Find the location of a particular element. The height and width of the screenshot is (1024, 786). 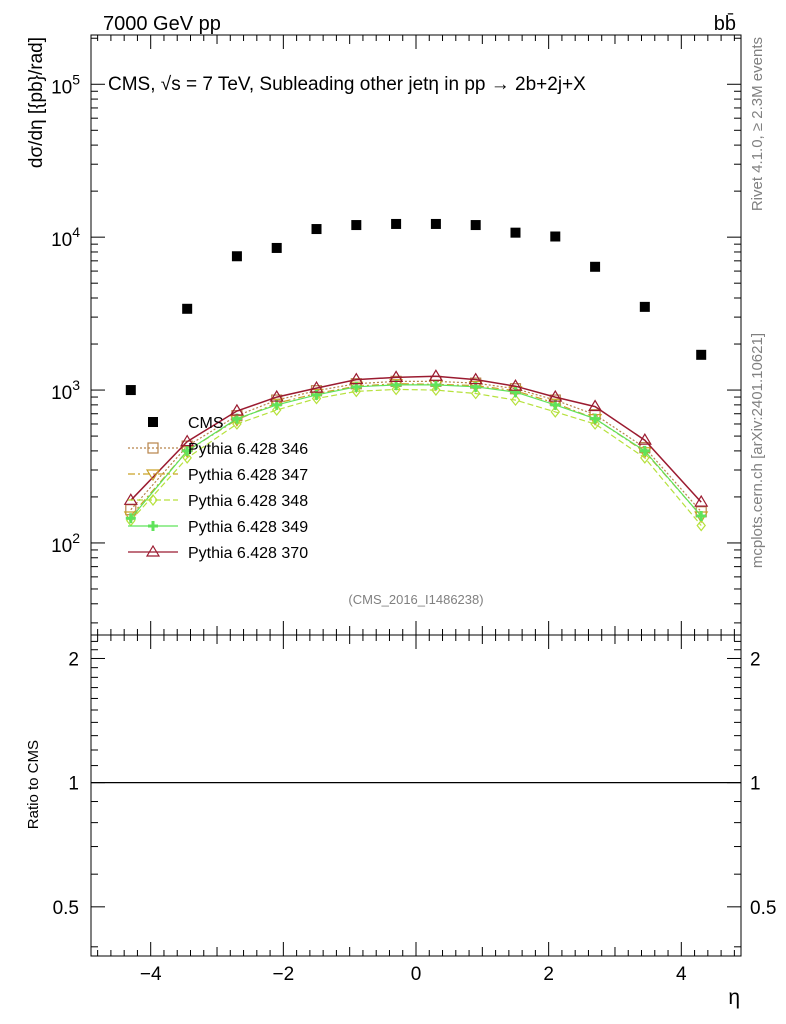

legend-label-1: Pythia 6.428 347 is located at coordinates (248, 475).